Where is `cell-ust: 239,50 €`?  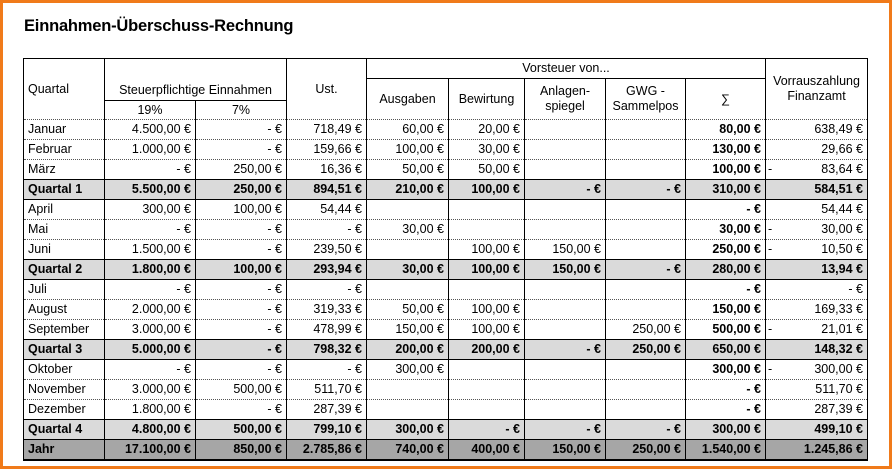
cell-ust: 239,50 € is located at coordinates (326, 249).